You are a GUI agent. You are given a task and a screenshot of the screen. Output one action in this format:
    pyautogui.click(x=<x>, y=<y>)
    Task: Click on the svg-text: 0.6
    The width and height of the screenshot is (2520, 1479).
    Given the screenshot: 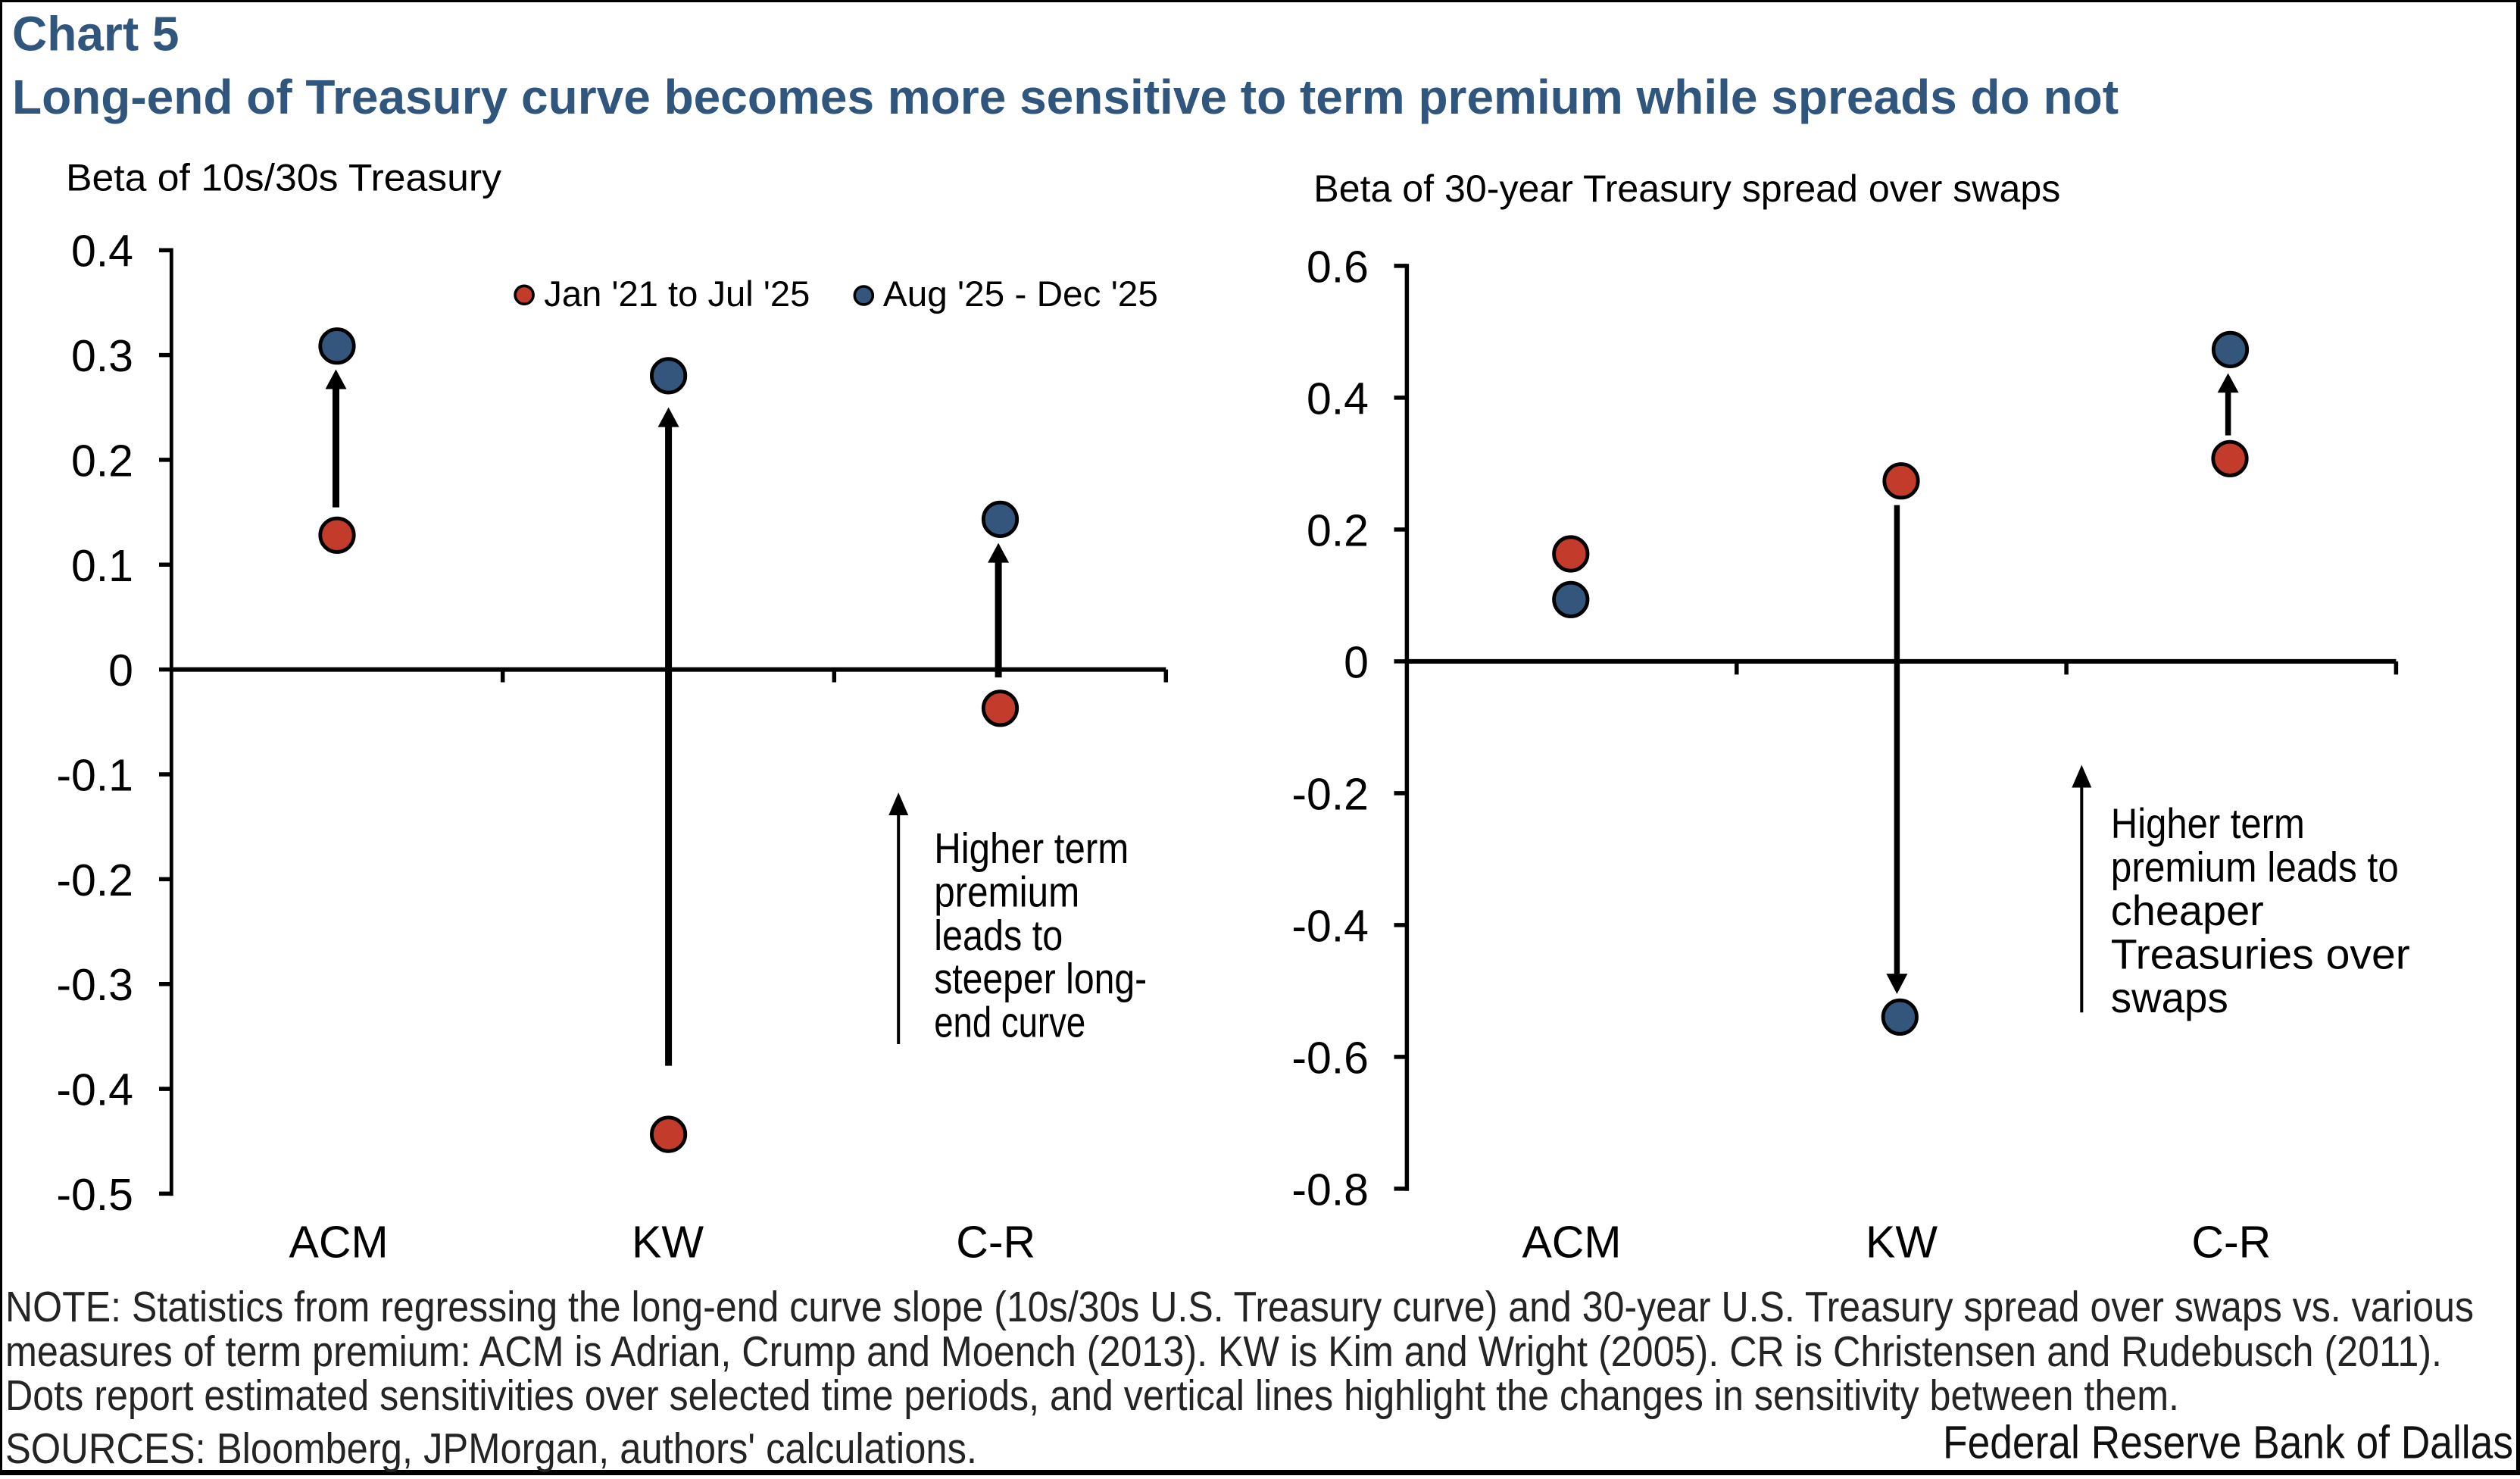 What is the action you would take?
    pyautogui.click(x=1338, y=267)
    